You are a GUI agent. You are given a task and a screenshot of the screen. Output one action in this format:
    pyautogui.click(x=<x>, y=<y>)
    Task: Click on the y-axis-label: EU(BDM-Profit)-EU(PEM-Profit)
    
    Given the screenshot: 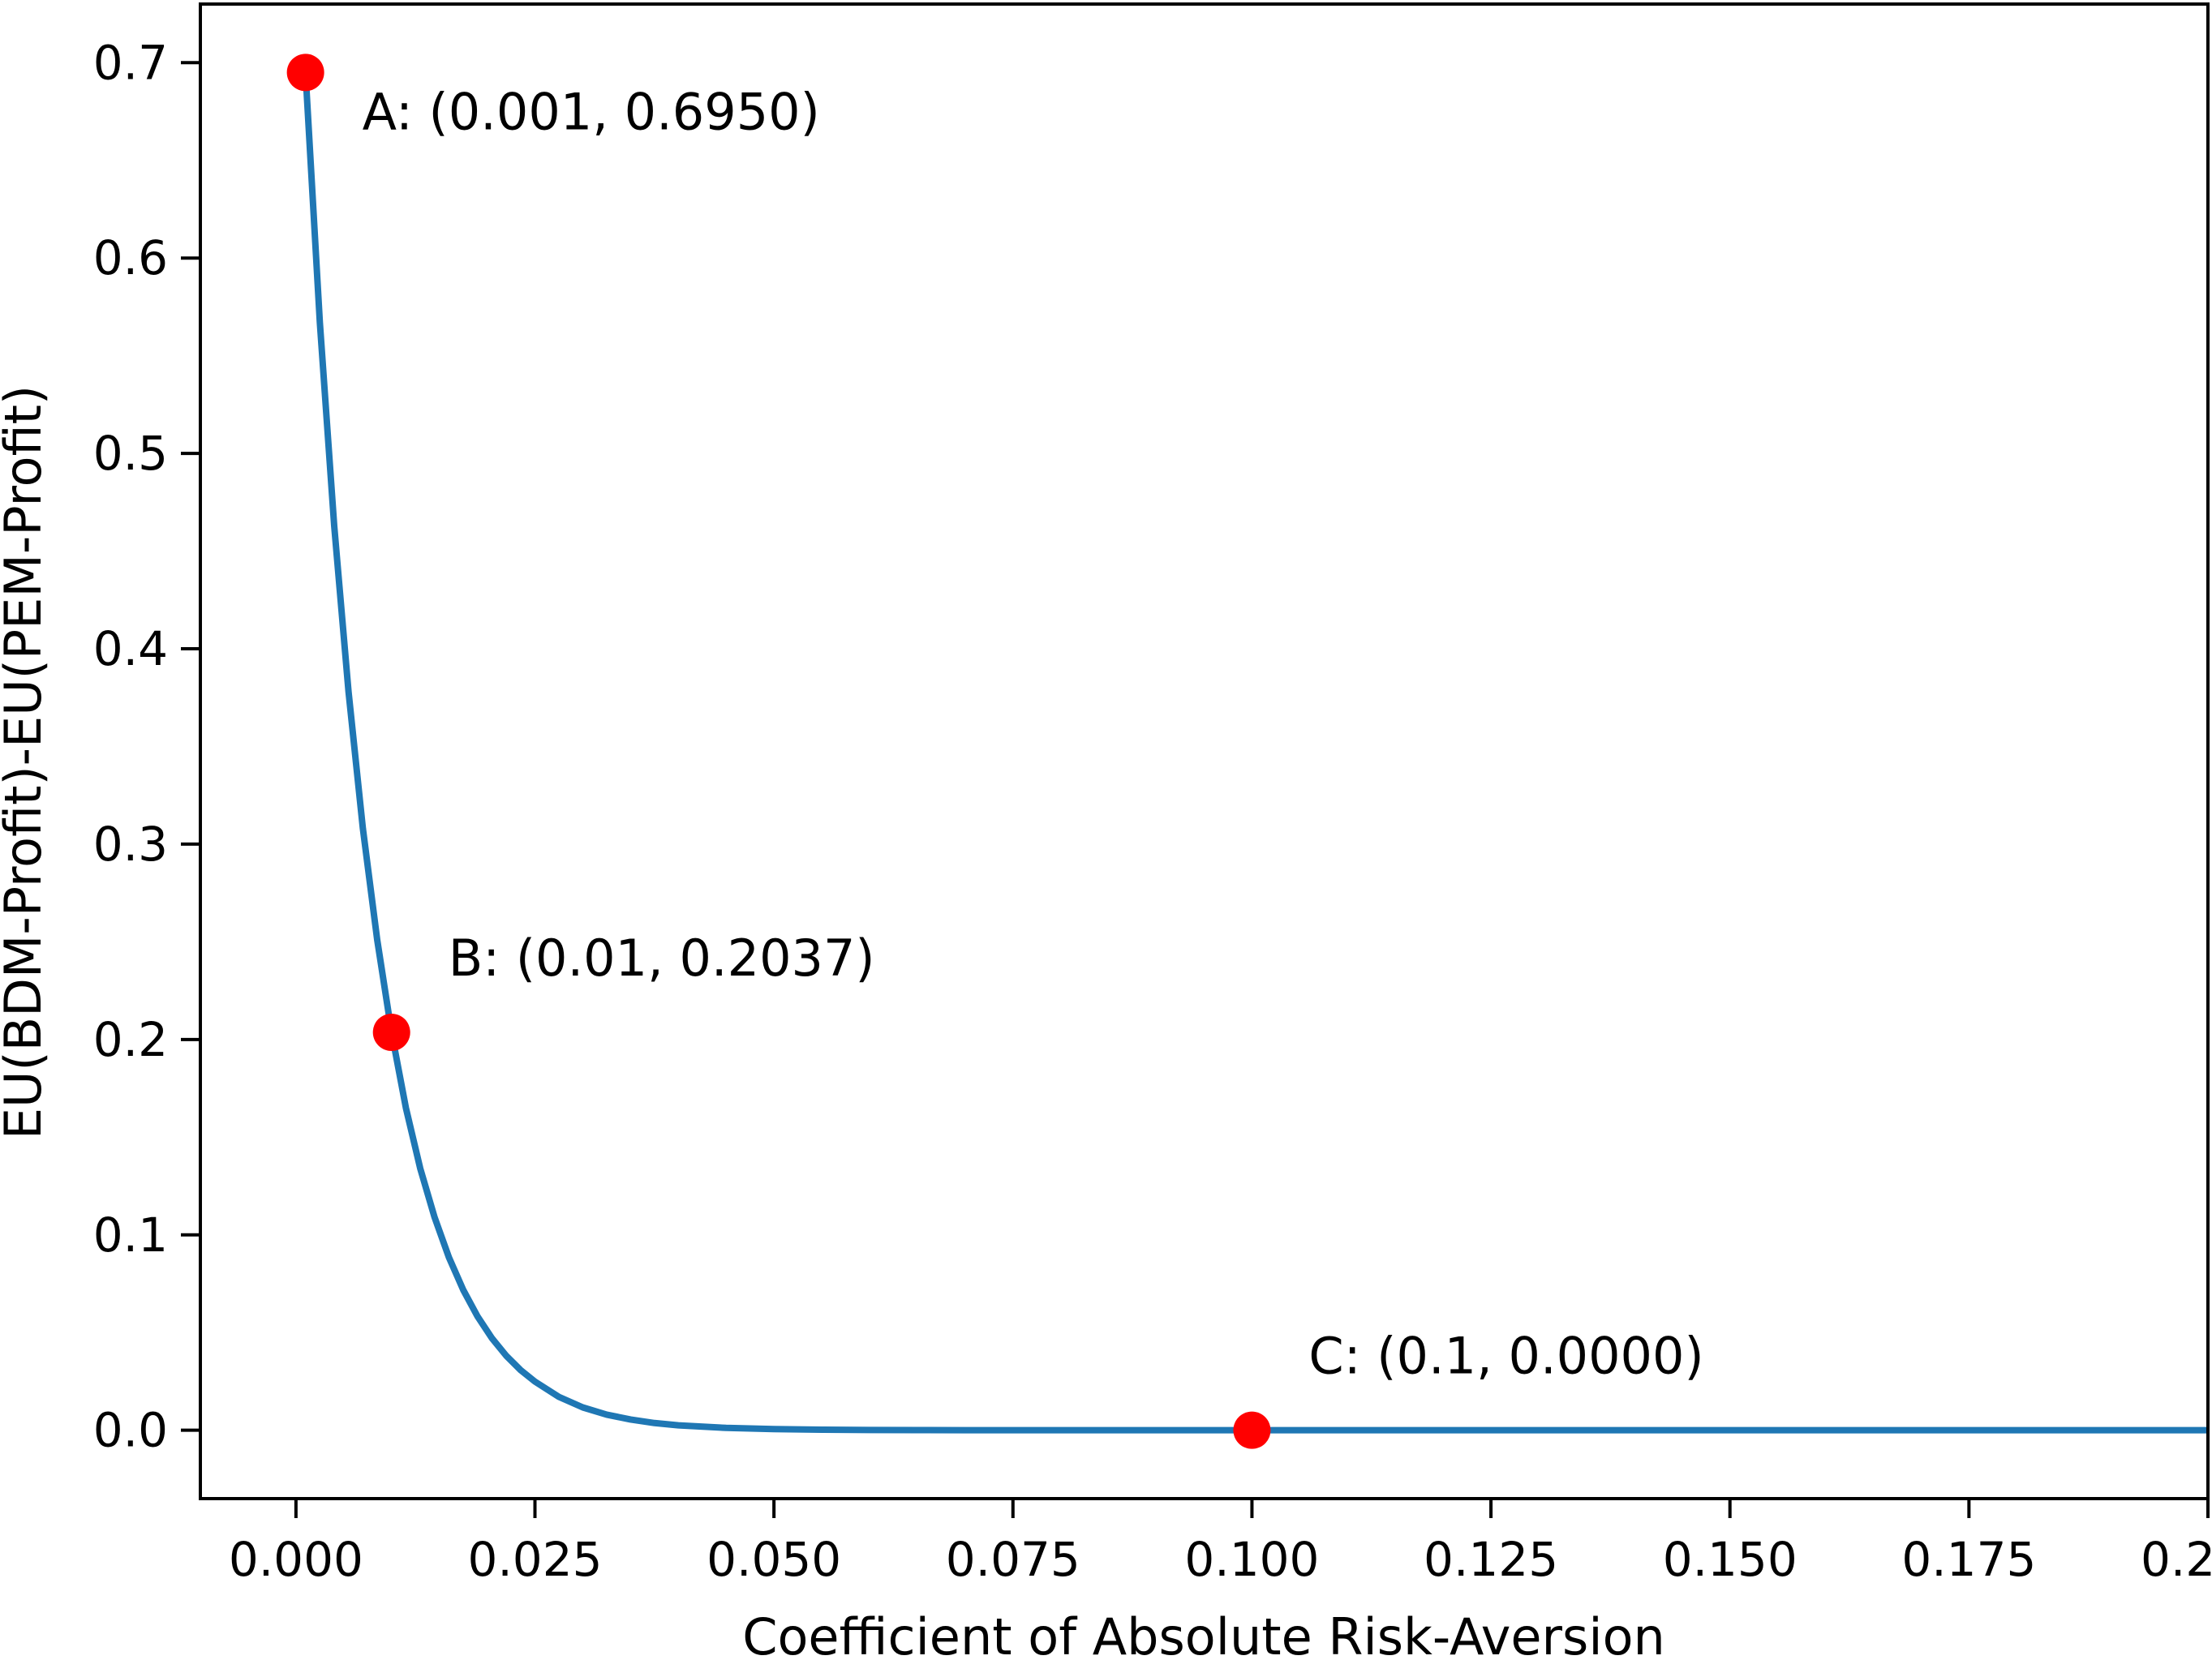 What is the action you would take?
    pyautogui.click(x=26, y=762)
    